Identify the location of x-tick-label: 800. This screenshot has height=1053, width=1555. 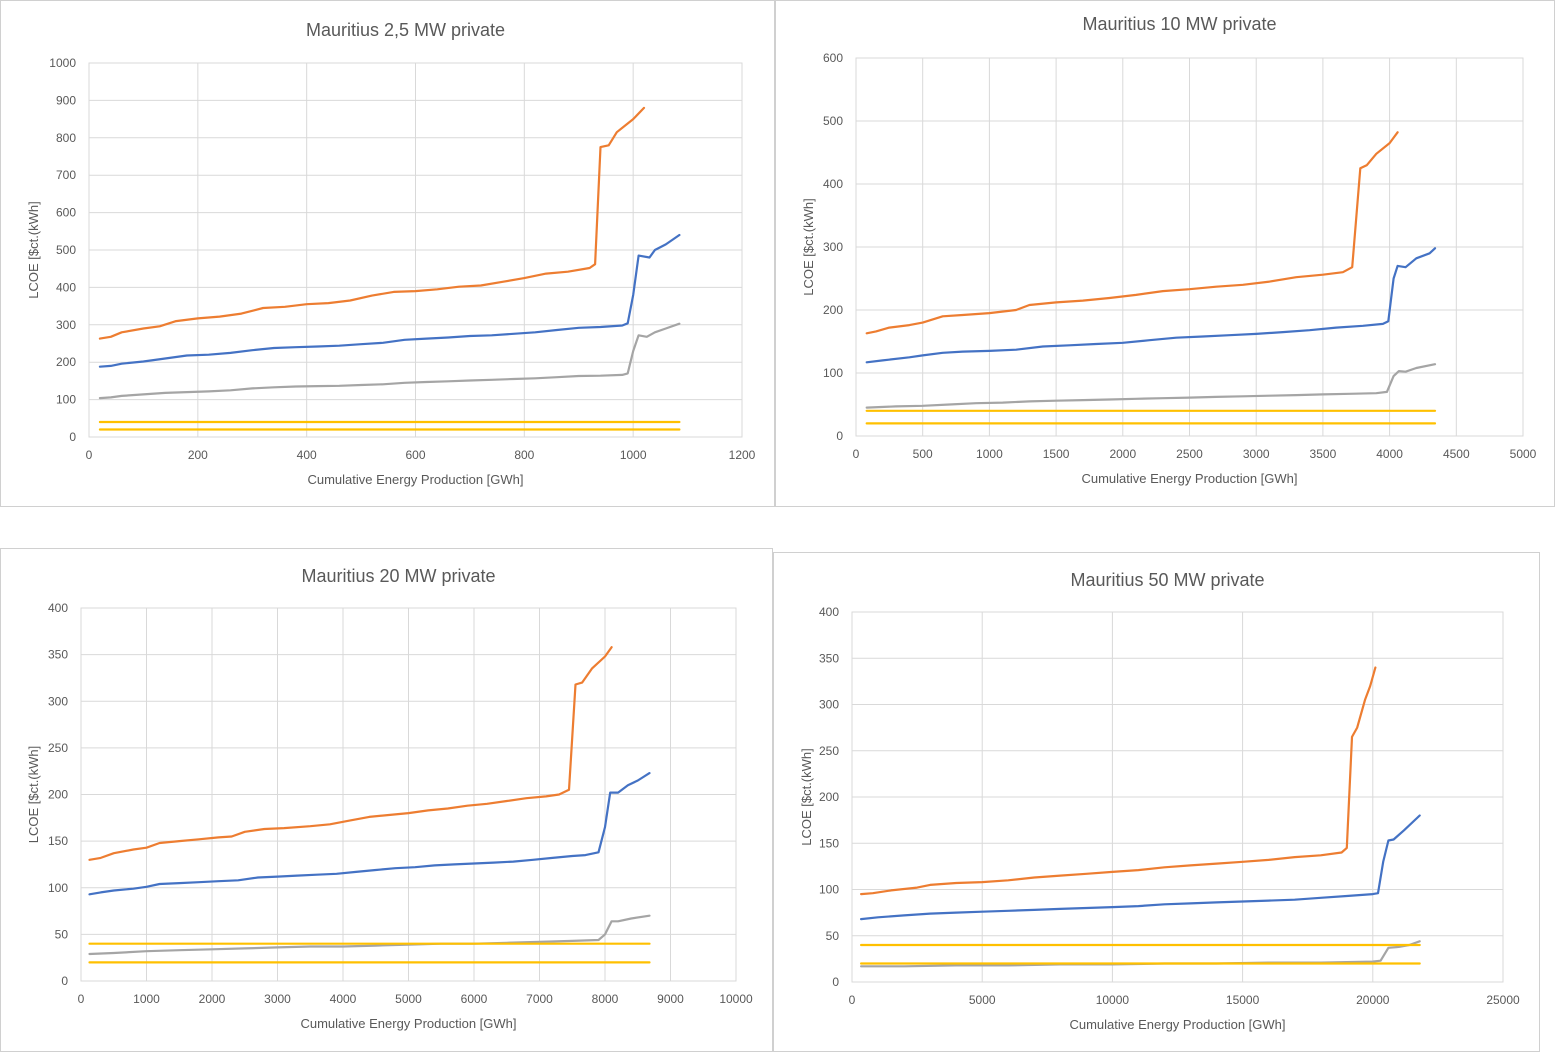
(524, 455).